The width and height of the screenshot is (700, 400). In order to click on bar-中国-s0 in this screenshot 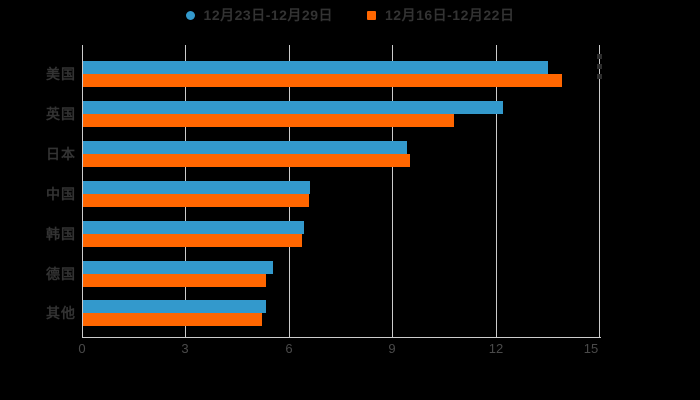, I will do `click(197, 187)`.